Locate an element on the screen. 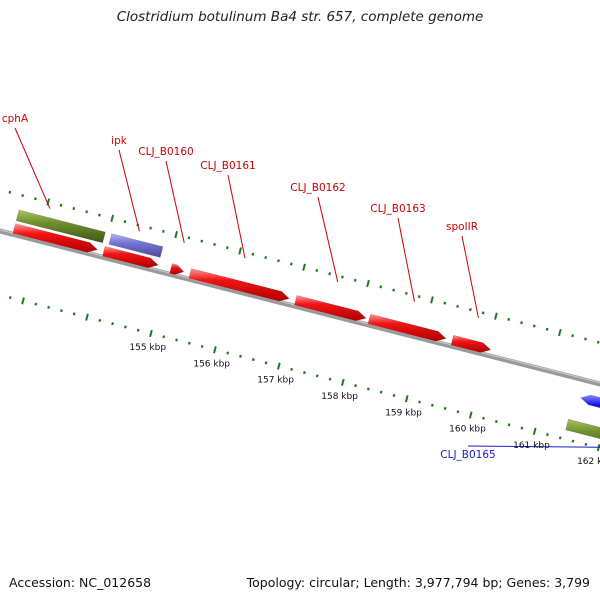 Image resolution: width=600 pixels, height=600 pixels. scale-label-159: 159 kbp is located at coordinates (403, 413).